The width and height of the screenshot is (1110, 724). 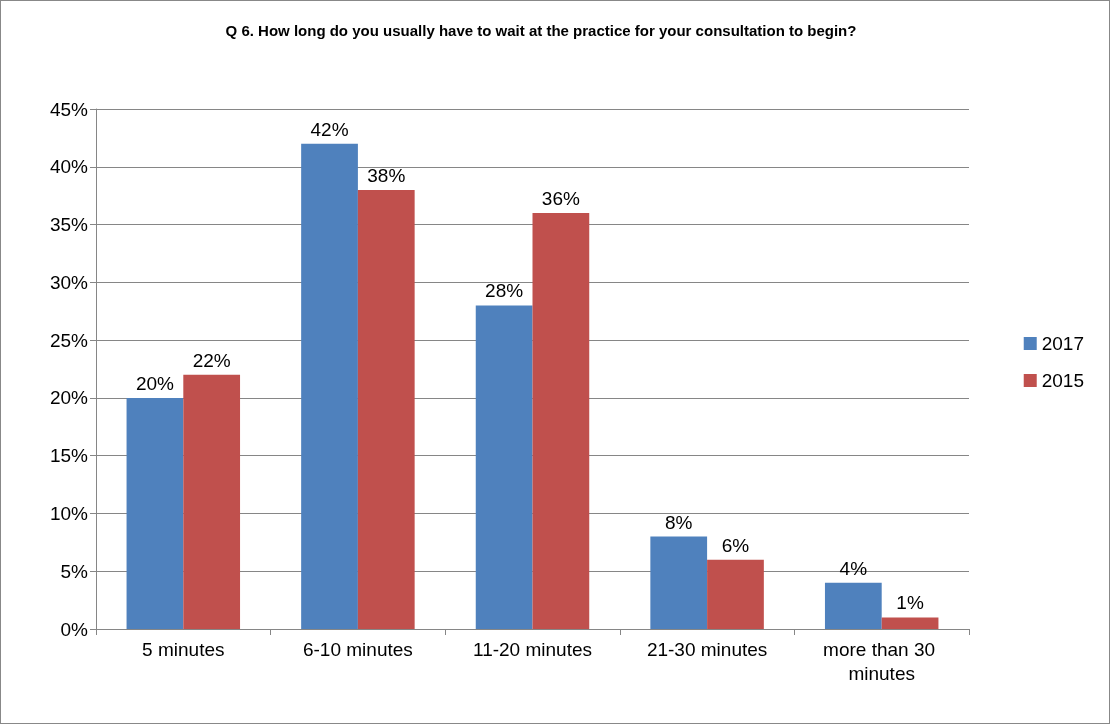 What do you see at coordinates (357, 649) in the screenshot?
I see `x-tick-label: 6-10 minutes` at bounding box center [357, 649].